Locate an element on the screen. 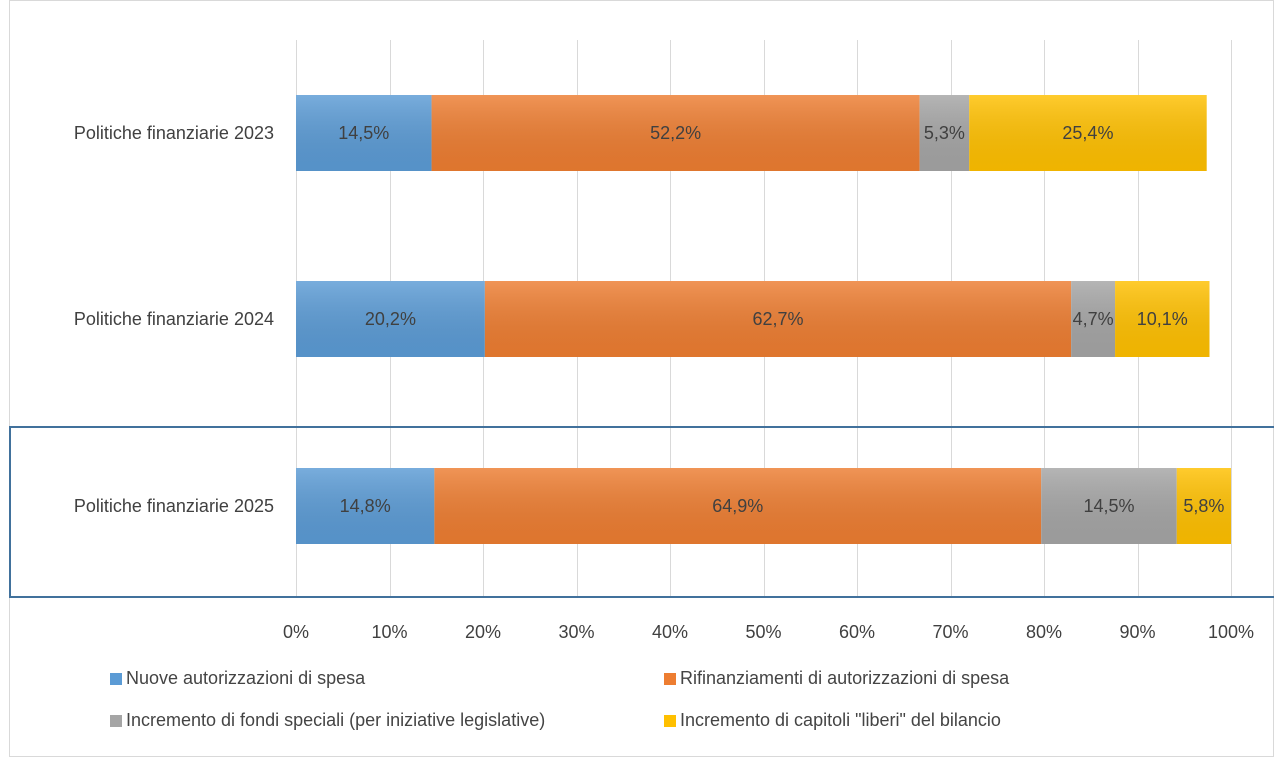 The width and height of the screenshot is (1274, 757). data-label: 14,8% is located at coordinates (365, 506).